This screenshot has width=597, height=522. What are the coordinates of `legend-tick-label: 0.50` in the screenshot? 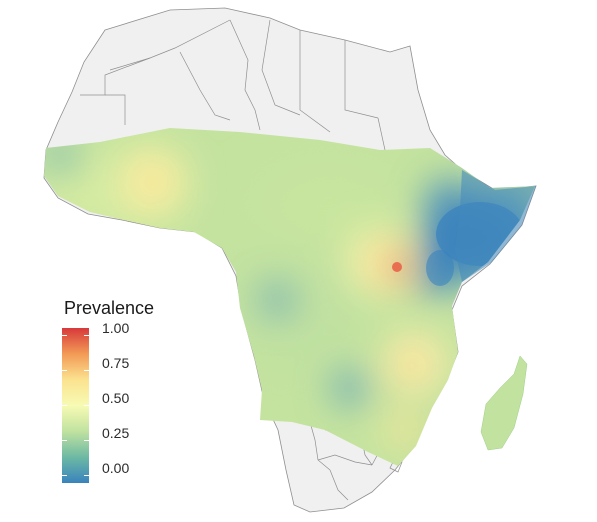 It's located at (116, 398).